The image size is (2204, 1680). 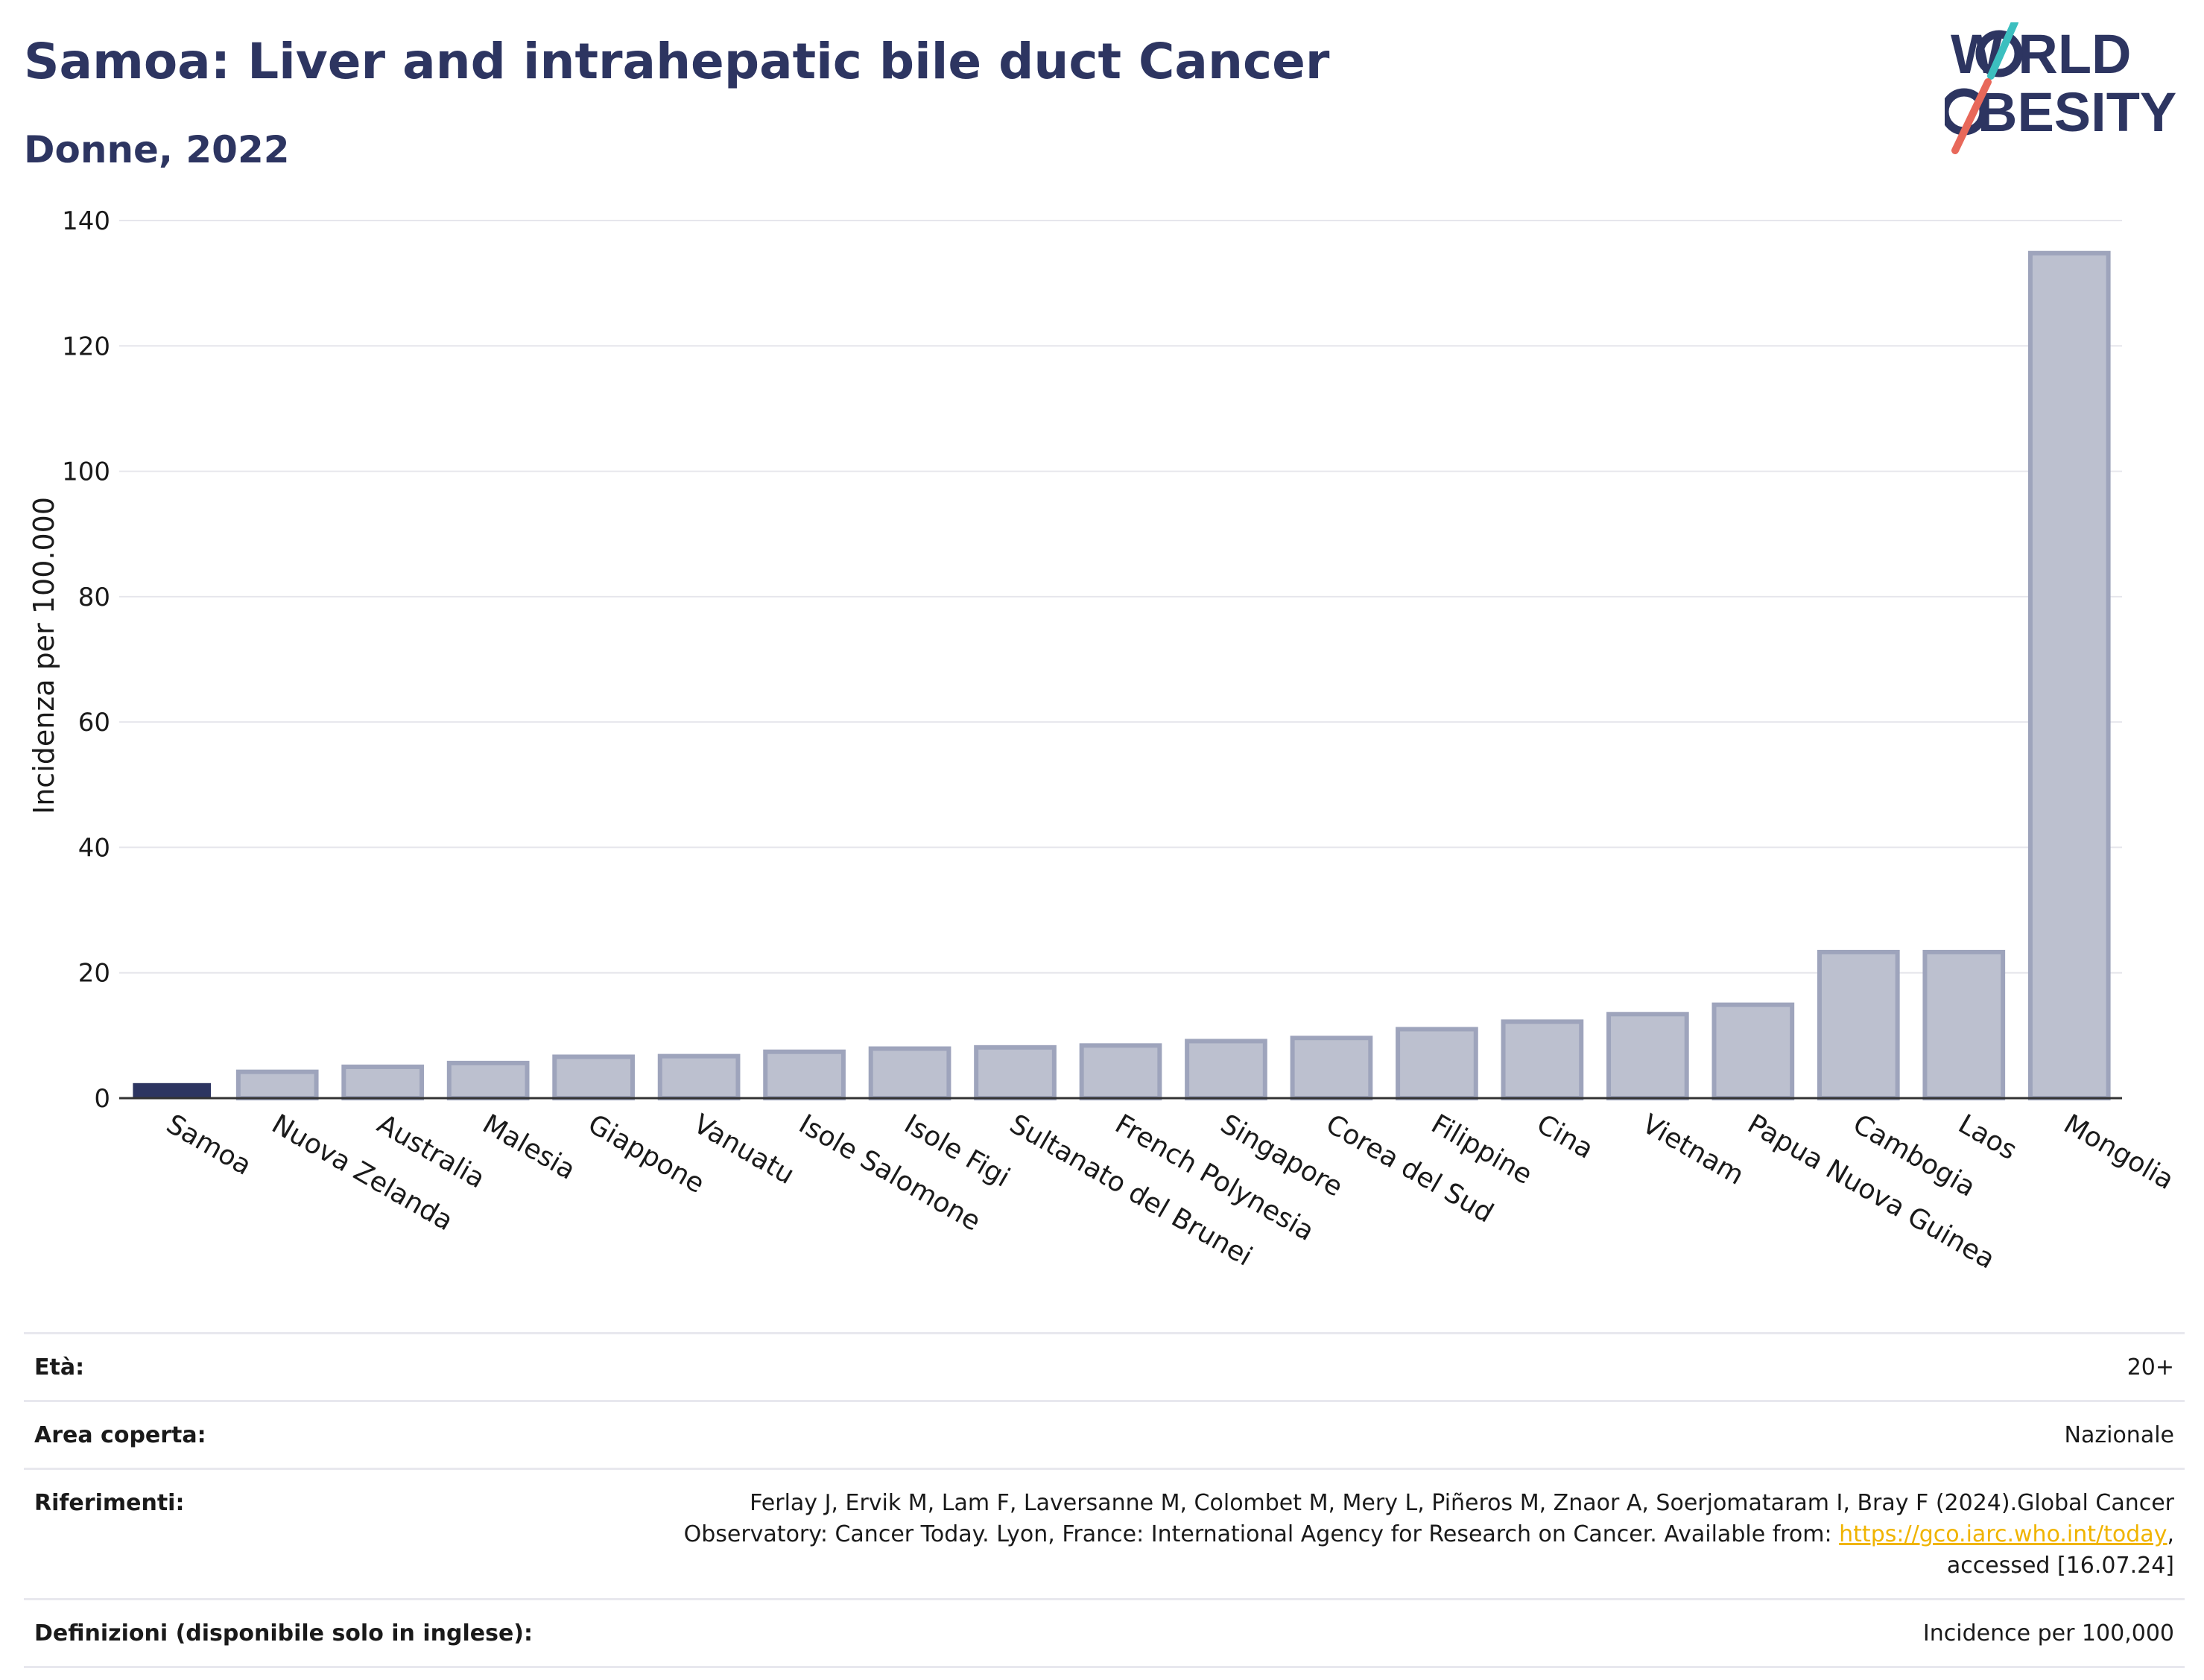 I want to click on bar-vanuatu, so click(x=699, y=1076).